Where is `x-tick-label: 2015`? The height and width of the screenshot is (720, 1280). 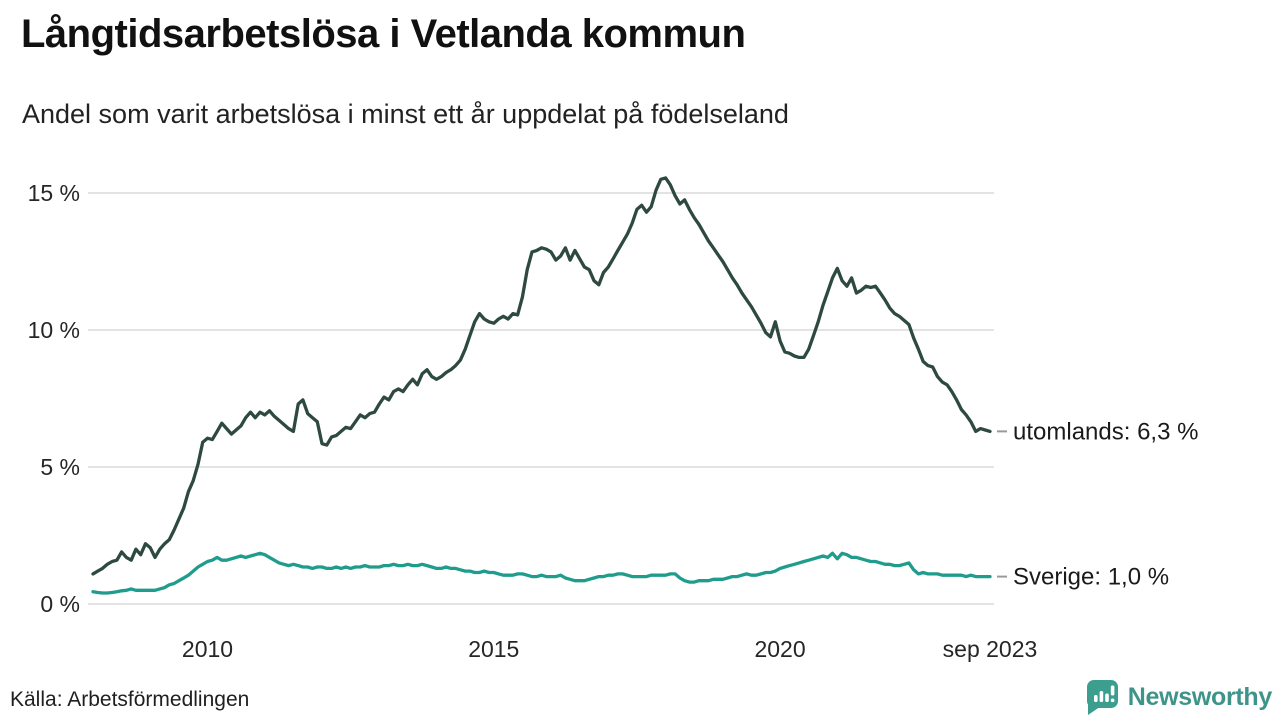 x-tick-label: 2015 is located at coordinates (493, 649).